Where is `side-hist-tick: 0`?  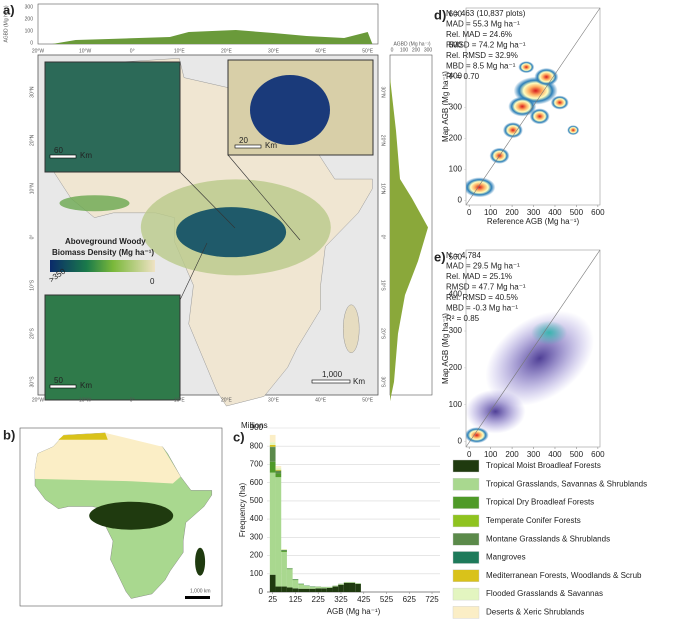
side-hist-tick: 0 is located at coordinates (392, 50).